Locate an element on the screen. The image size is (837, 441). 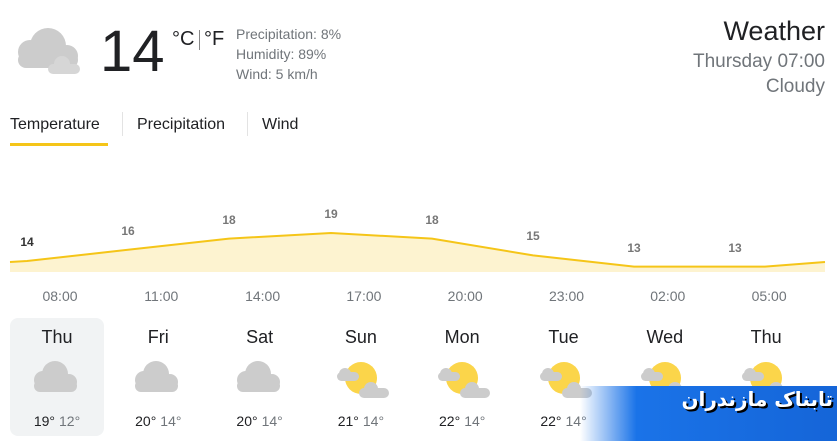
time-label: 05:00 is located at coordinates (769, 296).